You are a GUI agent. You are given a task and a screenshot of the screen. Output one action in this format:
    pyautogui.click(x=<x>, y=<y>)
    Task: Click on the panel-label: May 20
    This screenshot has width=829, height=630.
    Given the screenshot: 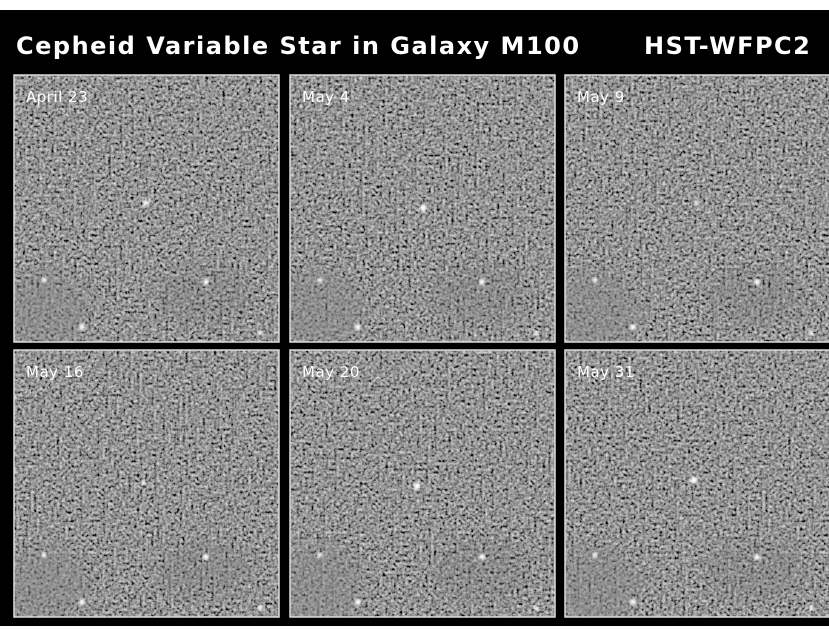 What is the action you would take?
    pyautogui.click(x=331, y=372)
    